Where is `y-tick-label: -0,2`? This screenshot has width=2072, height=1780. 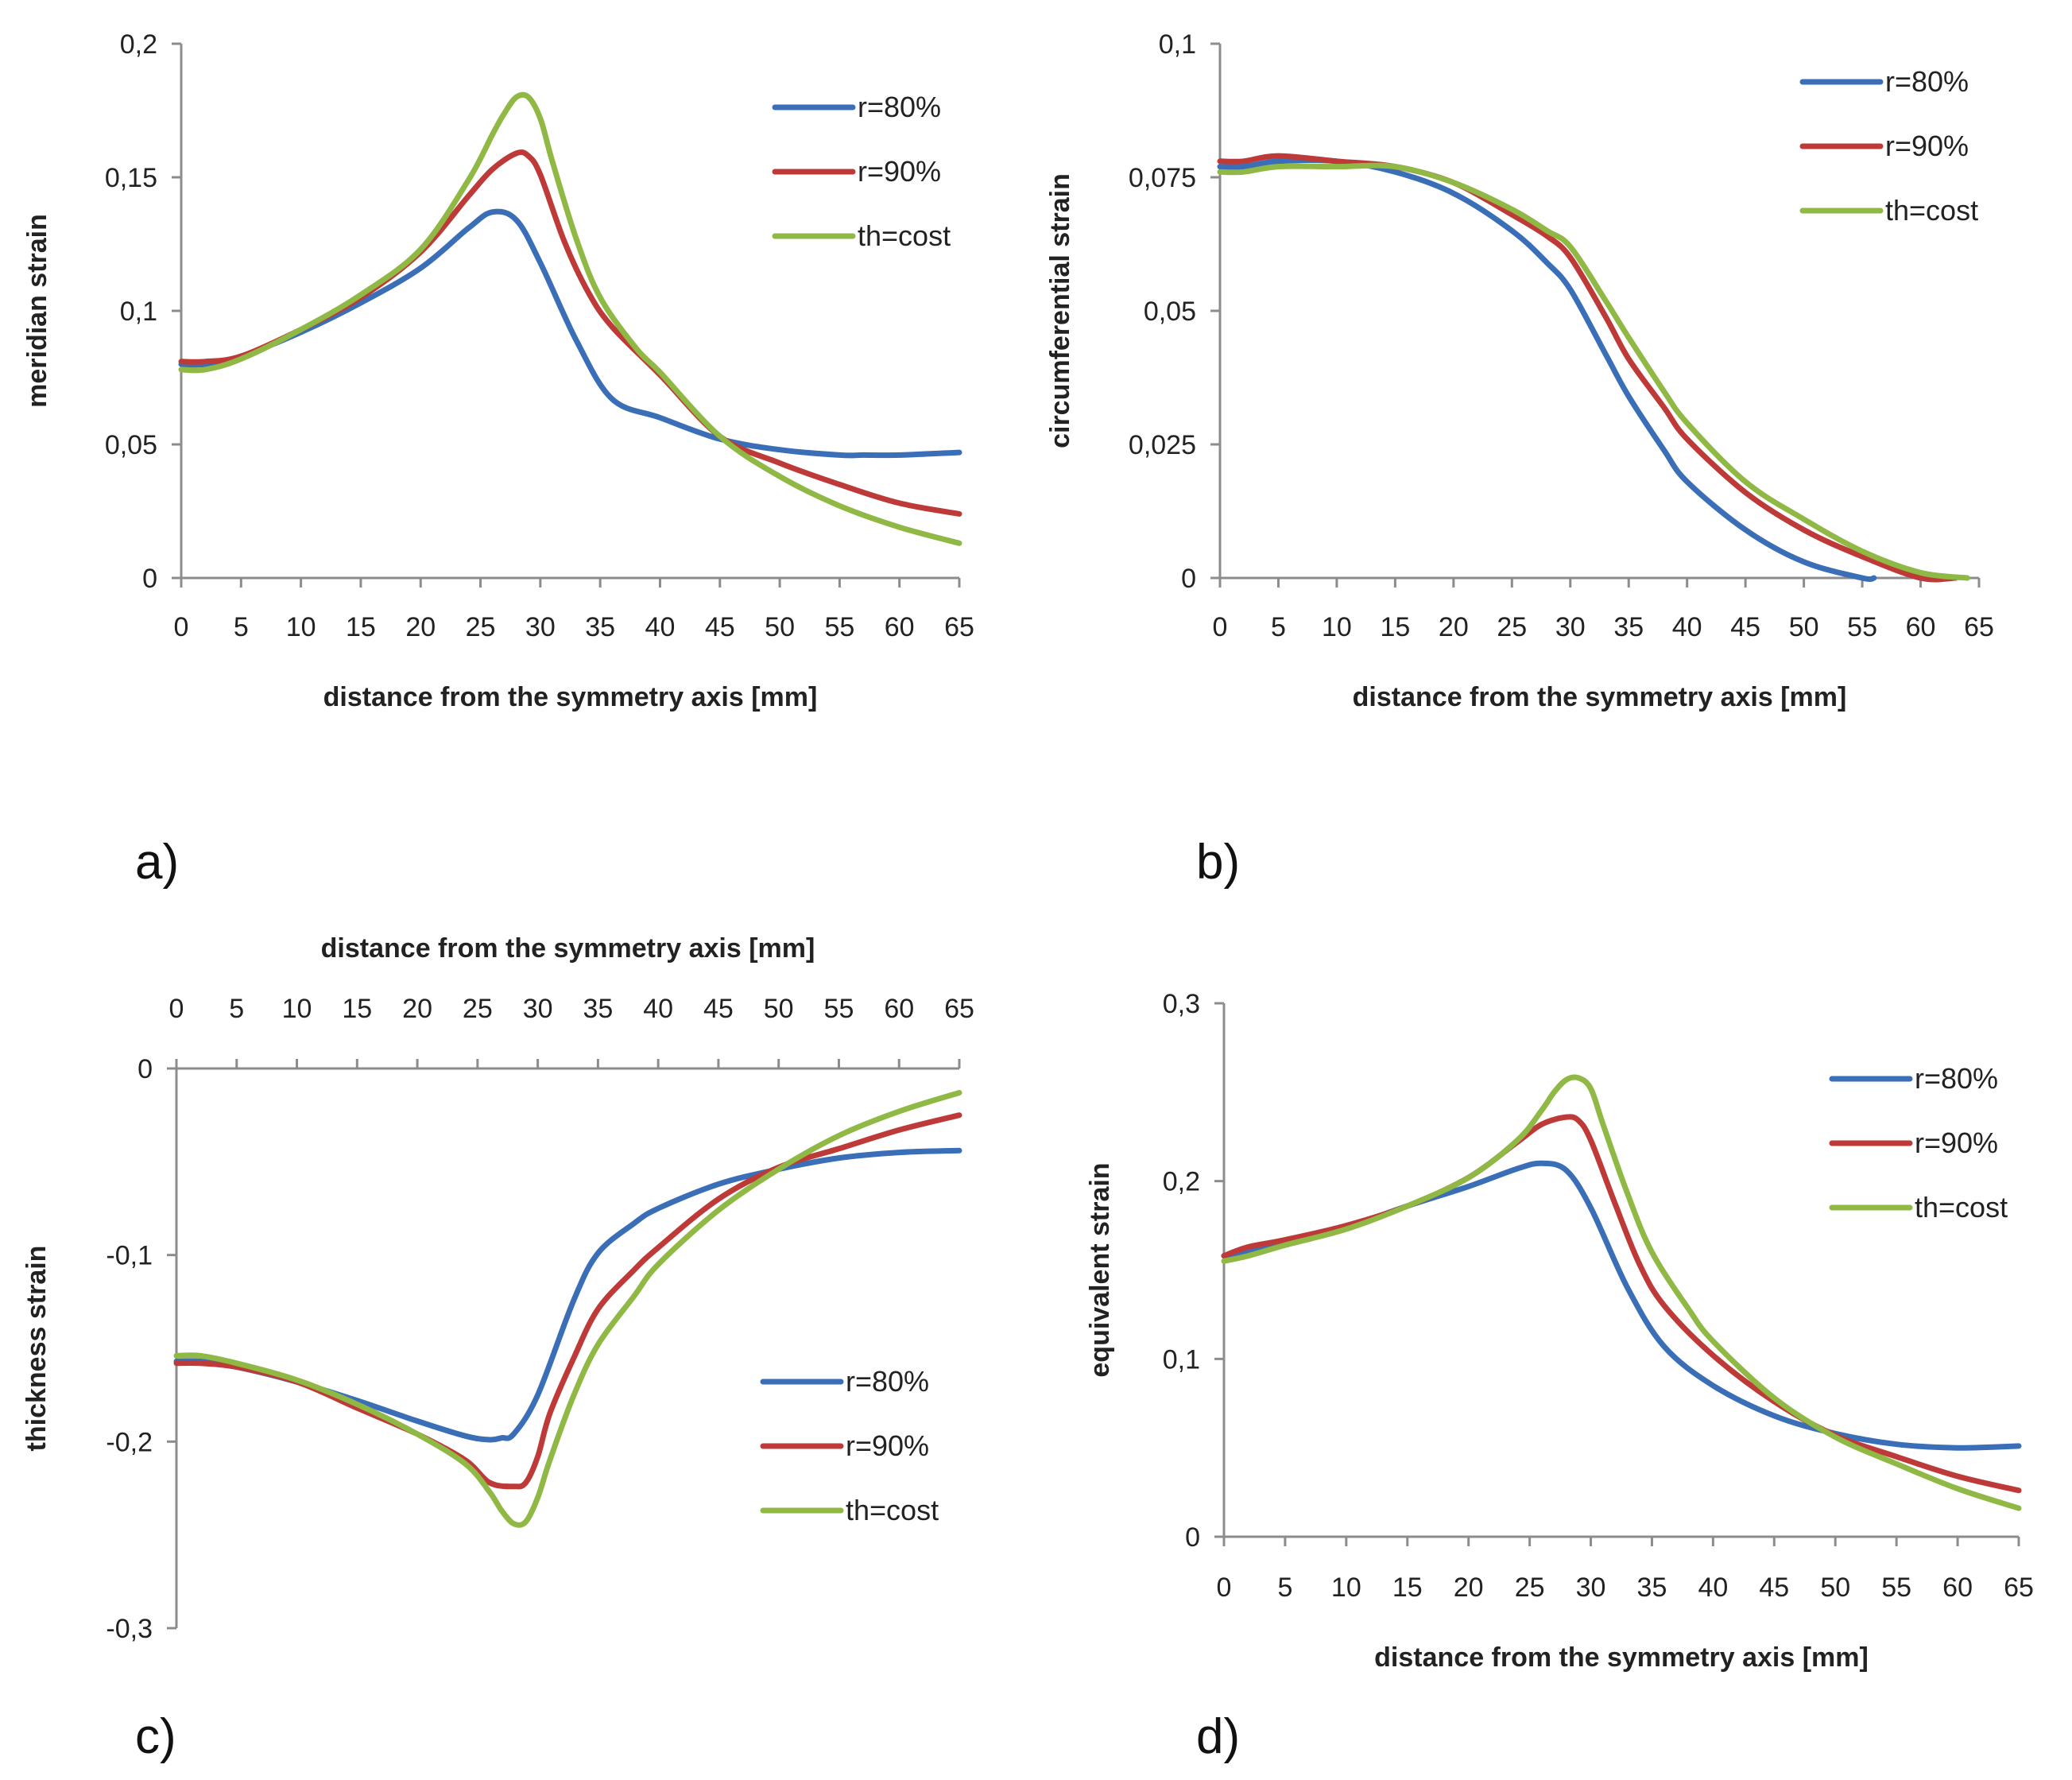 y-tick-label: -0,2 is located at coordinates (129, 1442).